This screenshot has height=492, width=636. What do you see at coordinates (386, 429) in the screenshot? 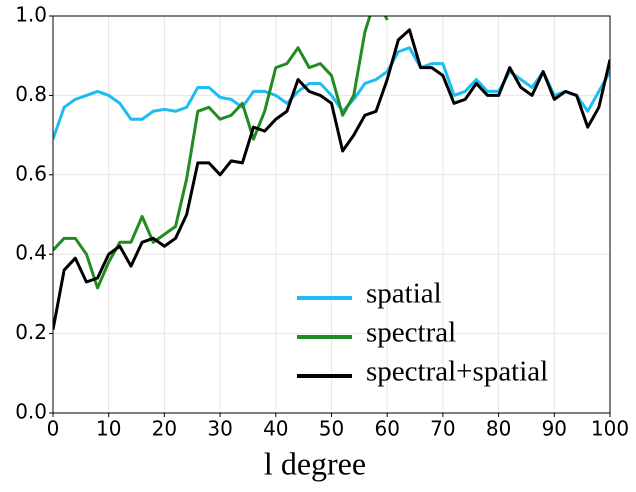
I see `x-tick-label: 60` at bounding box center [386, 429].